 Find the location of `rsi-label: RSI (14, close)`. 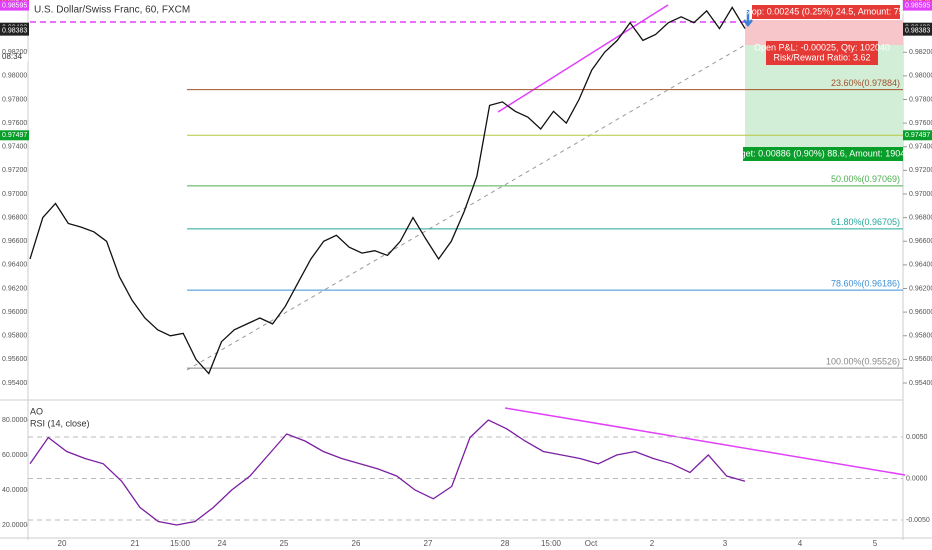

rsi-label: RSI (14, close) is located at coordinates (60, 423).